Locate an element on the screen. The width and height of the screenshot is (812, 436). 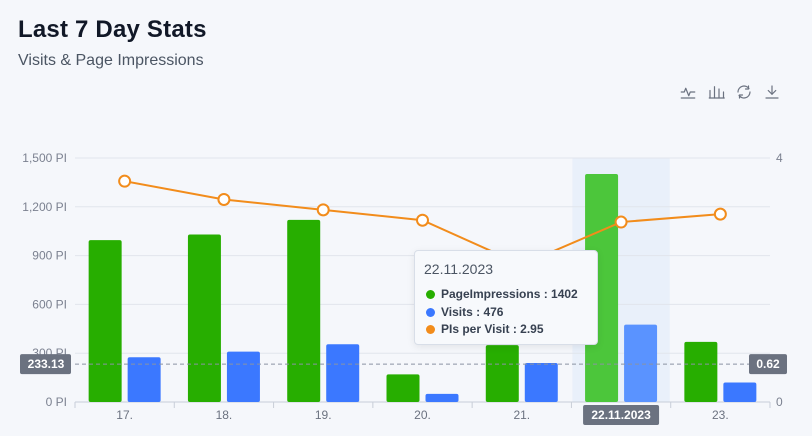
y-right-tick-label: 0 is located at coordinates (779, 402).